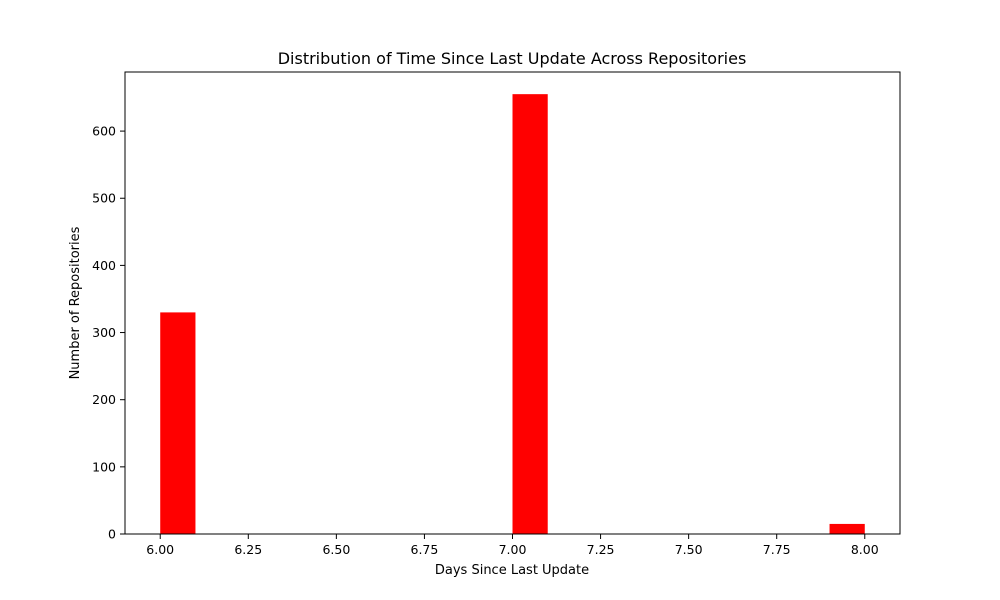  I want to click on x-axis: 6.00 6.25 6.50 6.75 7.00 7.25 7.50 7.75 8.00, so click(512, 545).